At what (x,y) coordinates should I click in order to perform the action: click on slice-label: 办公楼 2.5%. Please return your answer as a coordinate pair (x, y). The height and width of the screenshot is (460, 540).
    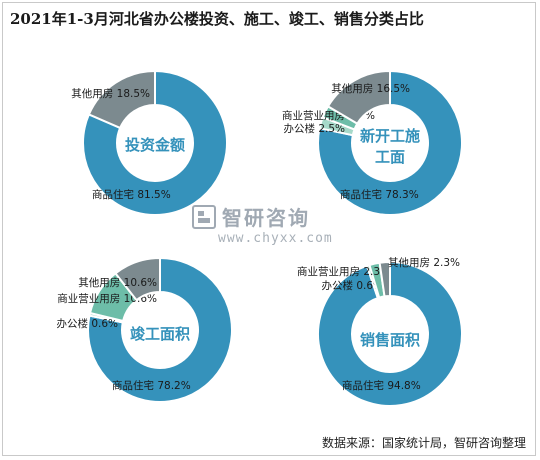
    Looking at the image, I should click on (314, 128).